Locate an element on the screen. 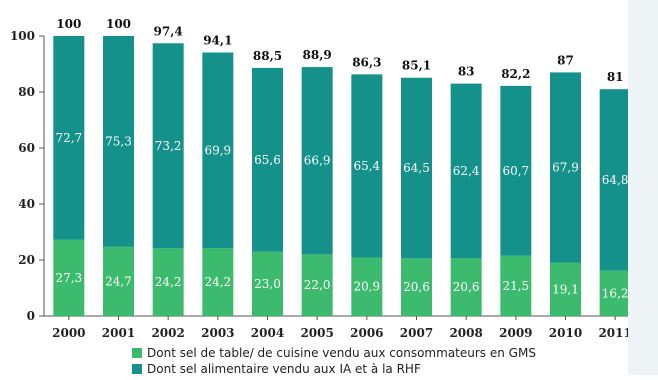  data-label-2004-series-1: 65,6 is located at coordinates (267, 160).